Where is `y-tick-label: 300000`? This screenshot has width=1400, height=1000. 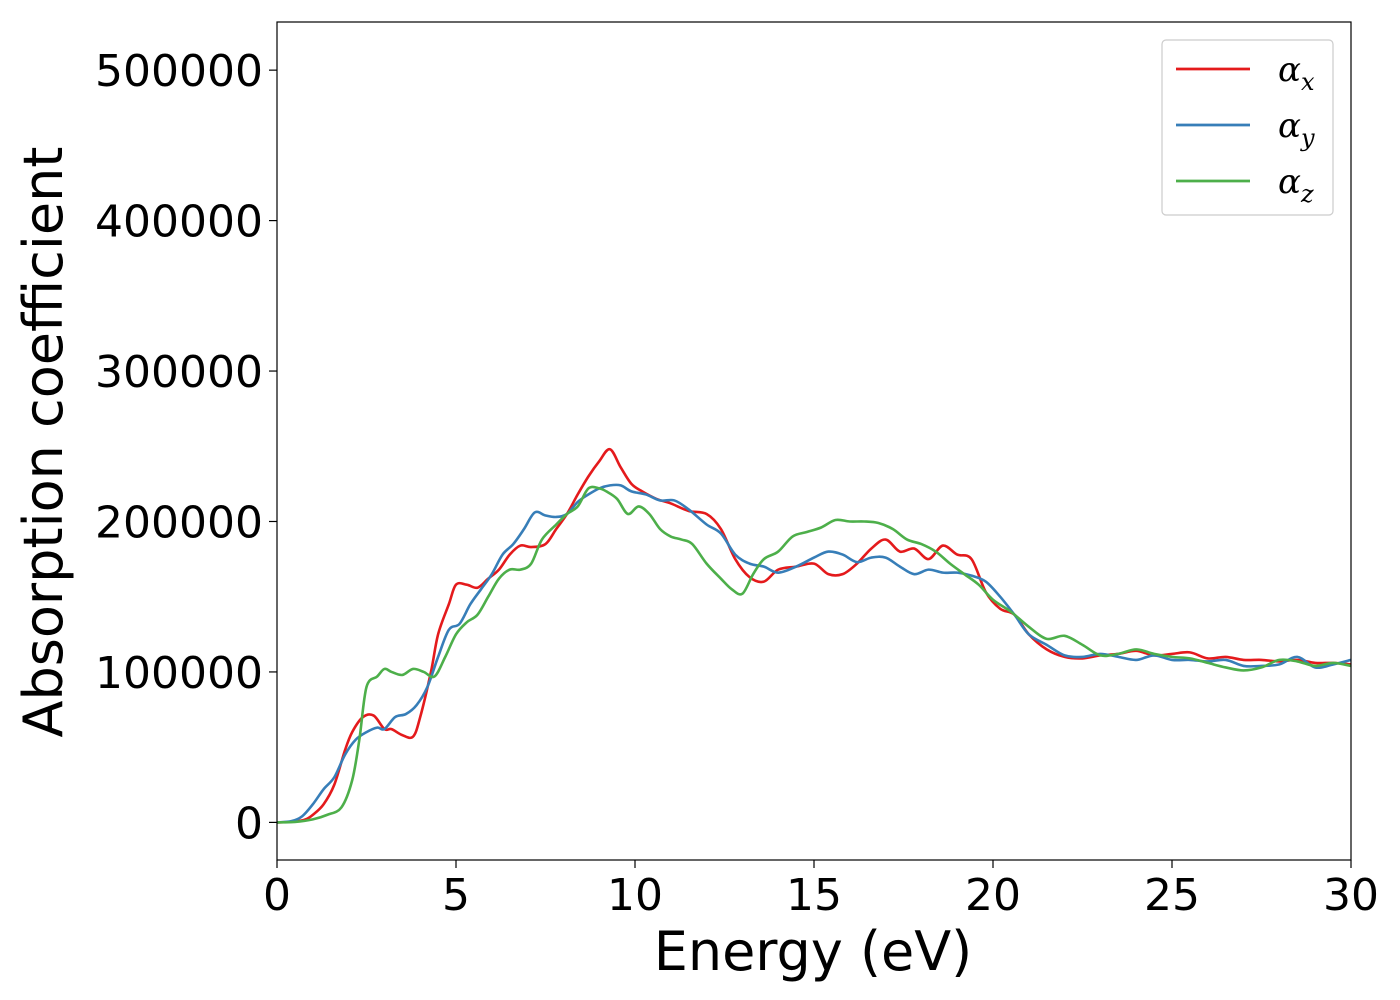 y-tick-label: 300000 is located at coordinates (179, 372).